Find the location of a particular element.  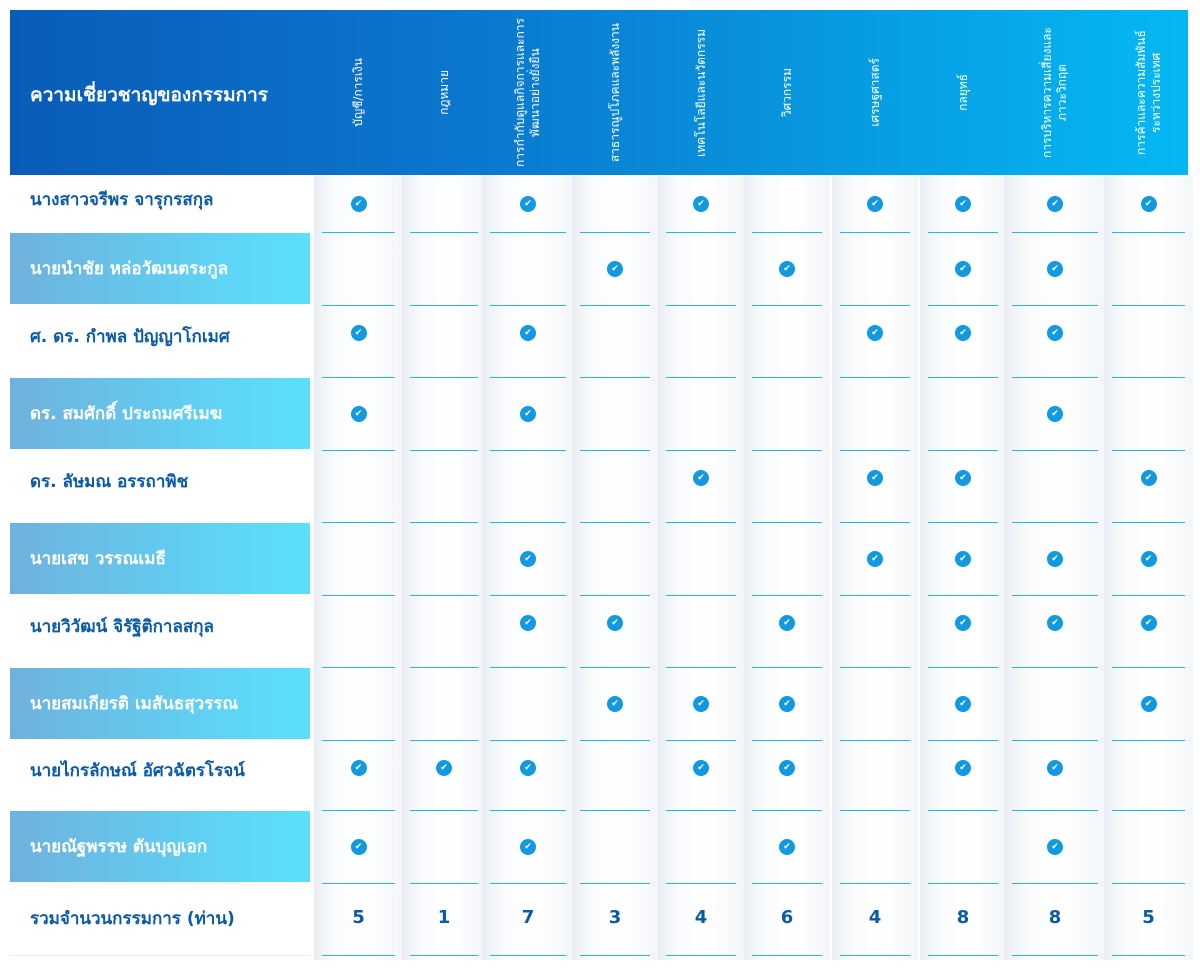

director-name: ดร. ลัษมณ อรรถาพิช is located at coordinates (109, 481).